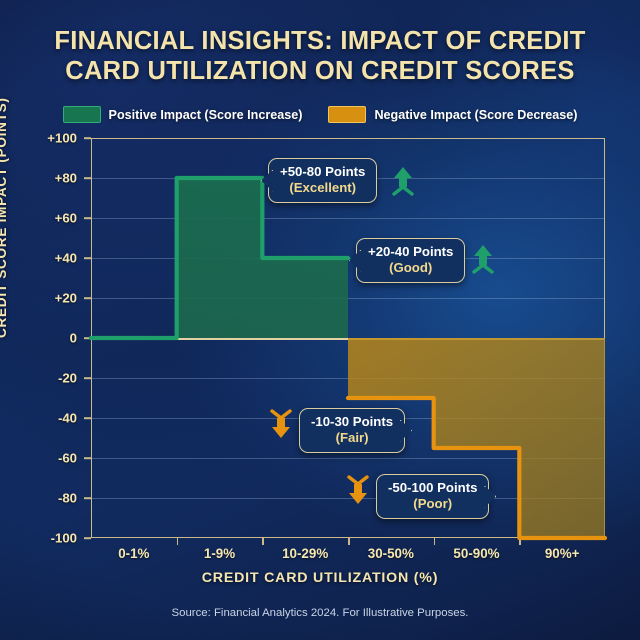 Image resolution: width=640 pixels, height=640 pixels. I want to click on y-axis-title: CREDIT SCORE IMPACT (POINTS), so click(4, 217).